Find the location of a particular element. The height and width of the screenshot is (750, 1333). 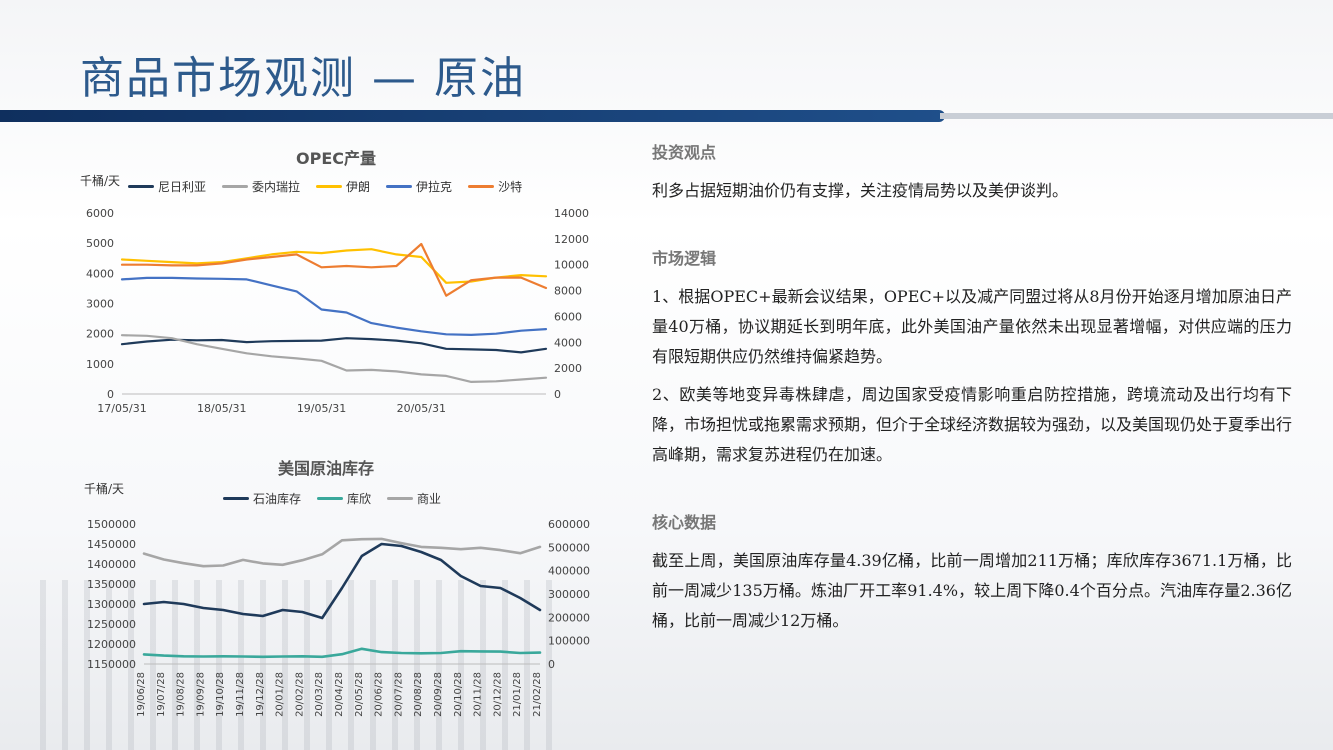

opec-chart-title: OPEC产量 is located at coordinates (336, 158).